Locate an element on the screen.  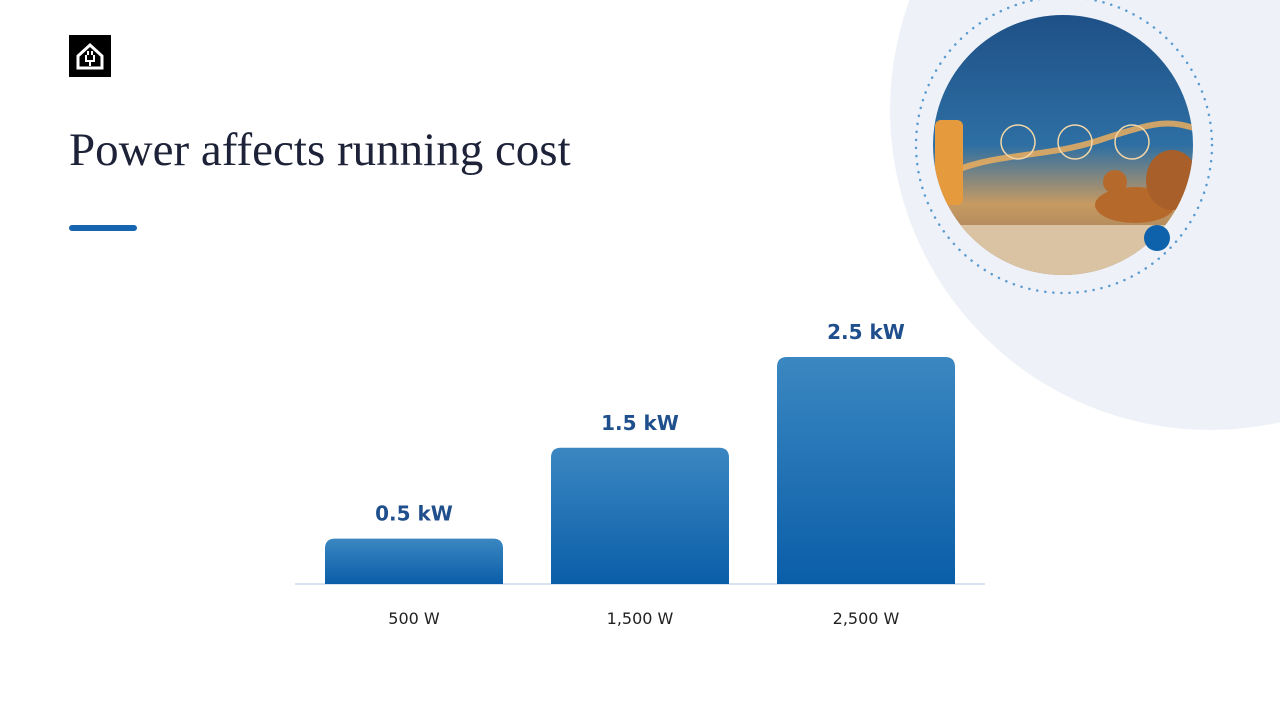
logo is located at coordinates (90, 56).